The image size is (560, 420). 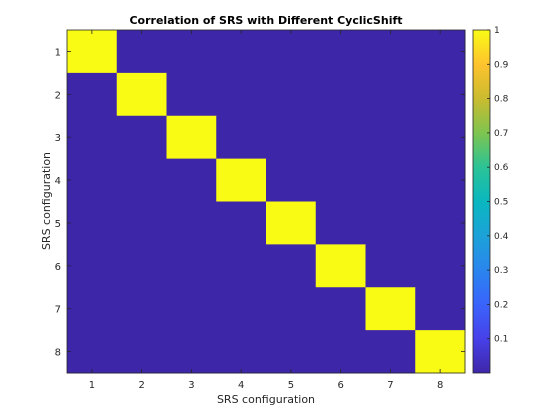 I want to click on y-tick-labels: 1 2 3 4 5 6 7 8, so click(x=58, y=202).